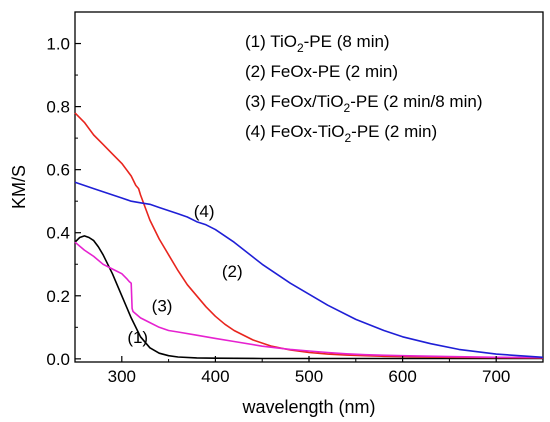 The image size is (550, 422). I want to click on x-tick-label: 400, so click(215, 376).